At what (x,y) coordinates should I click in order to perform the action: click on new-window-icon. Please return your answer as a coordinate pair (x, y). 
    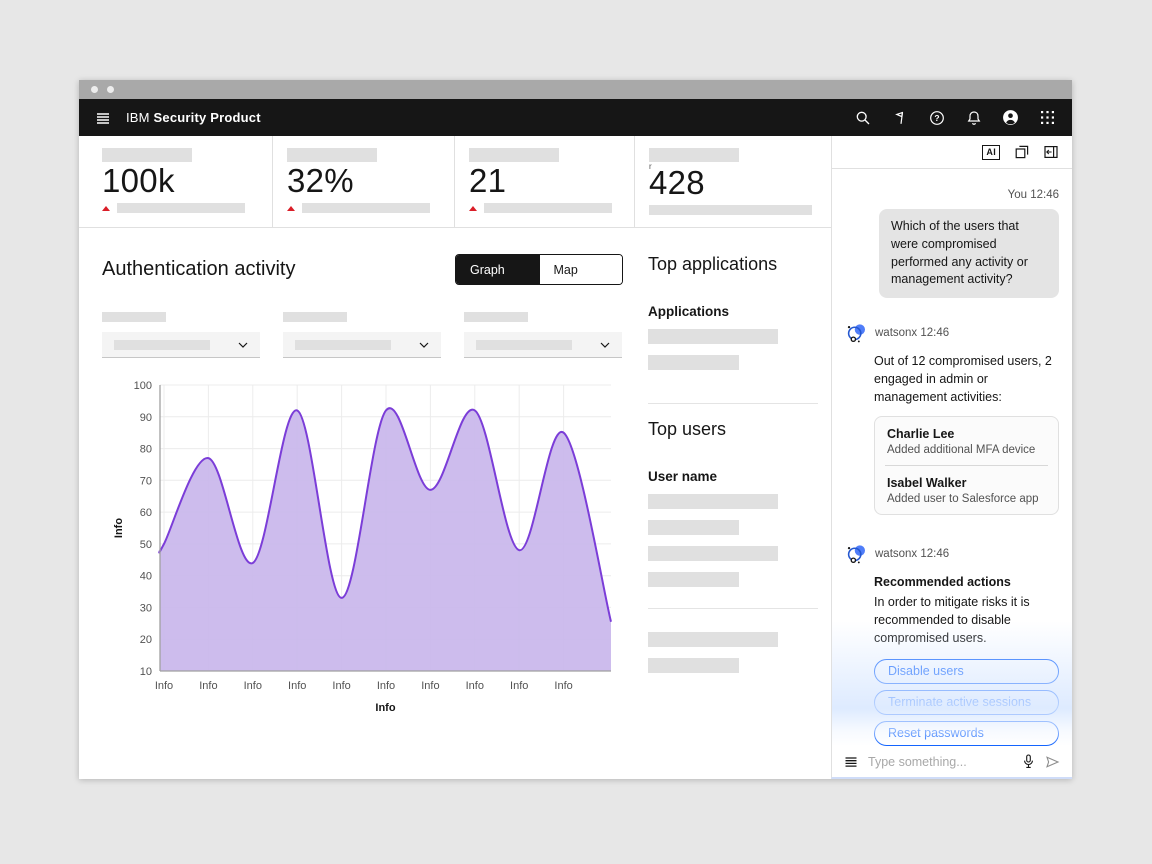
    Looking at the image, I should click on (1022, 152).